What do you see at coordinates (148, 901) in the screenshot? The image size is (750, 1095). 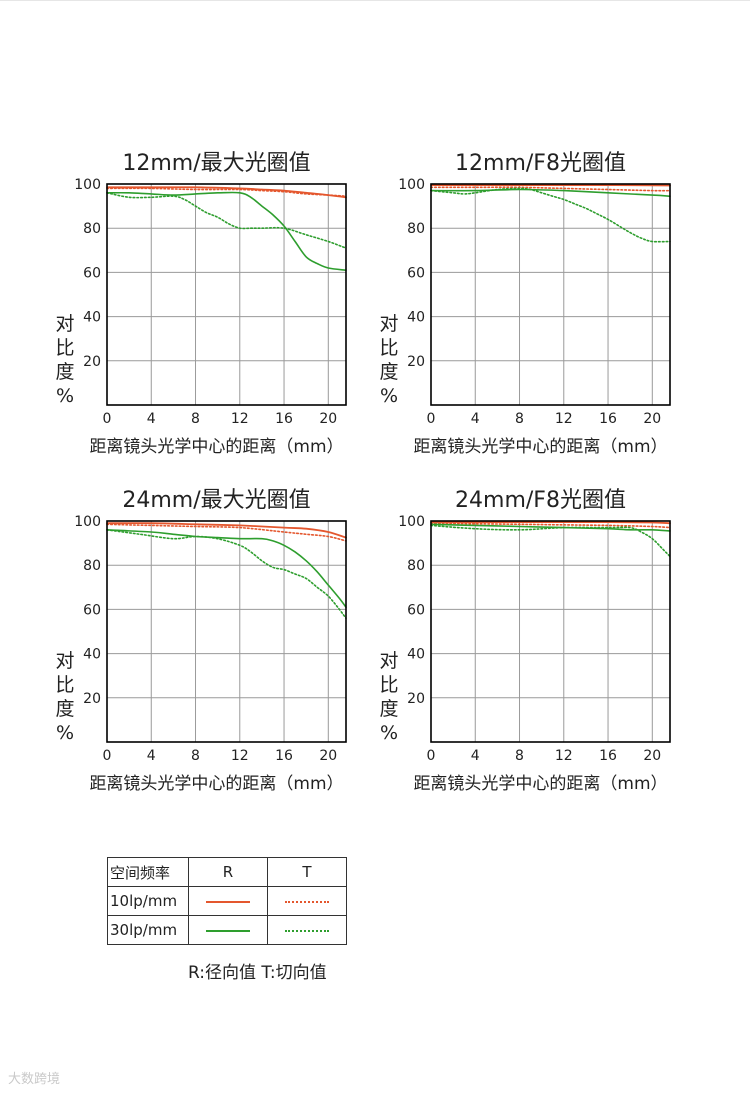 I see `legend-row-label: 10lp/mm` at bounding box center [148, 901].